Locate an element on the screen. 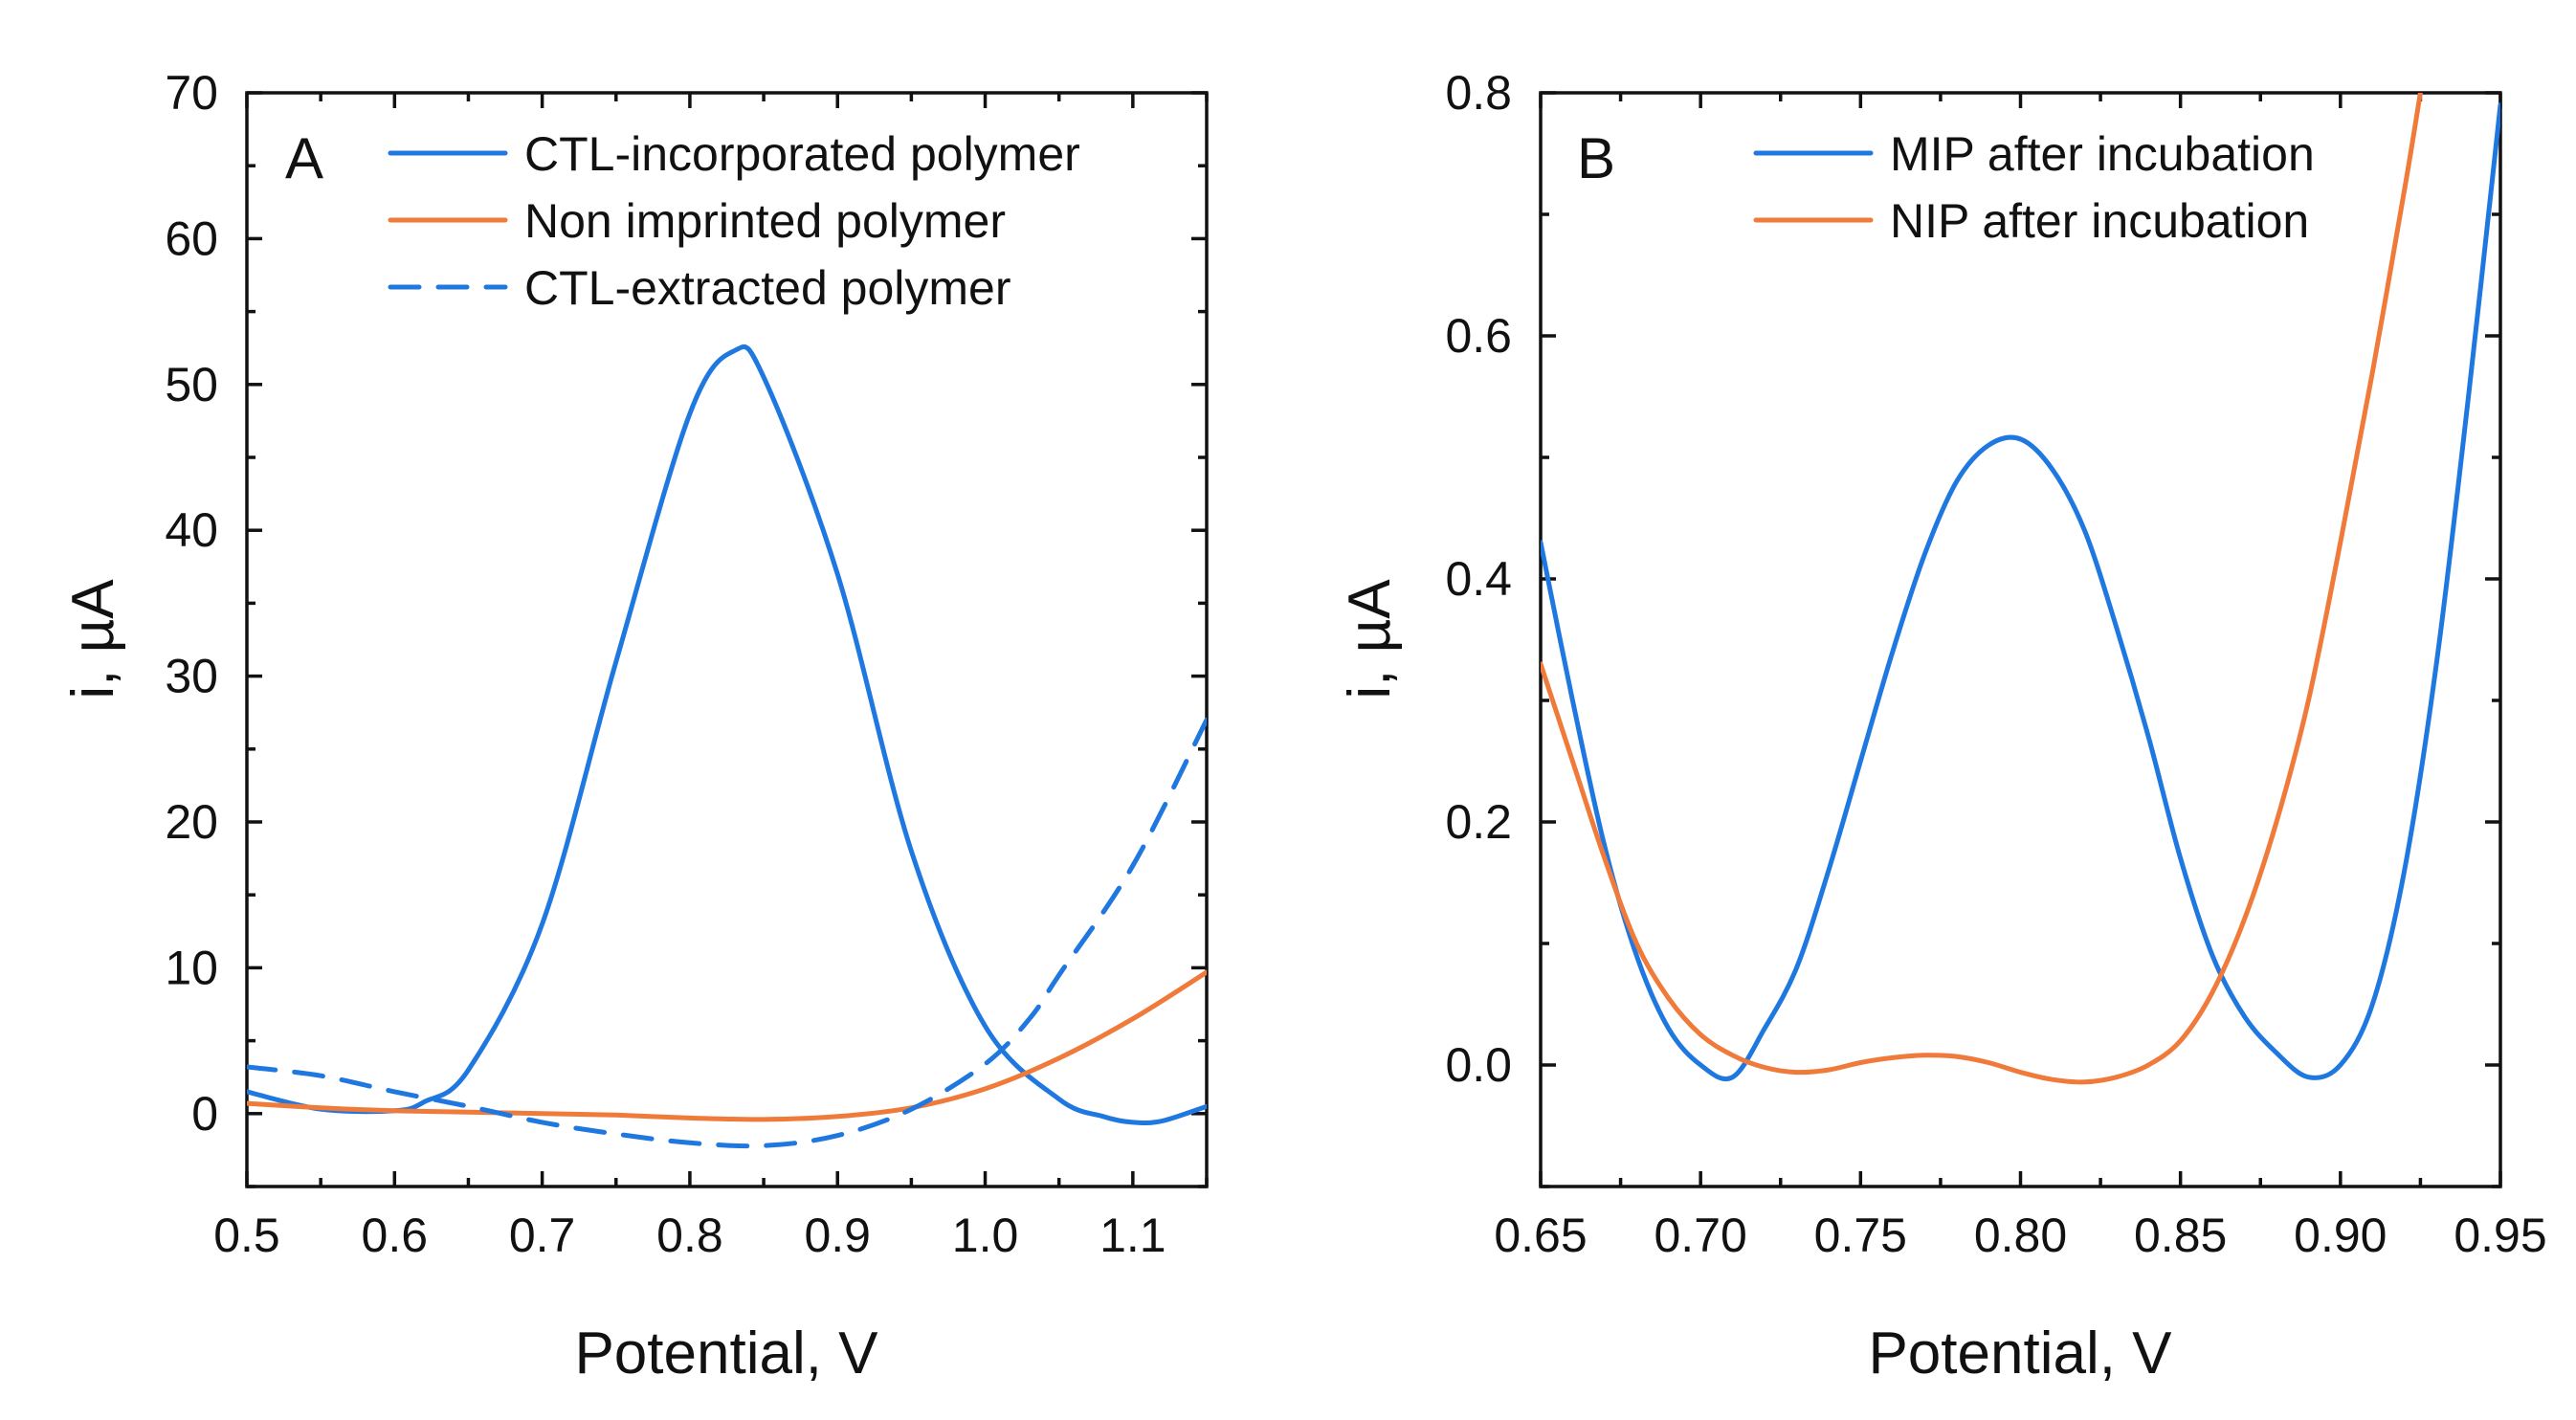 This screenshot has height=1420, width=2576. x-tick-label: 0.8 is located at coordinates (689, 1235).